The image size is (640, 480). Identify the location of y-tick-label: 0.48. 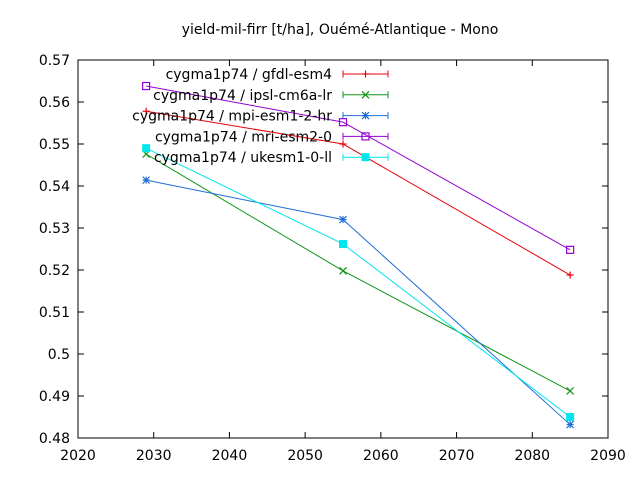
(54, 439).